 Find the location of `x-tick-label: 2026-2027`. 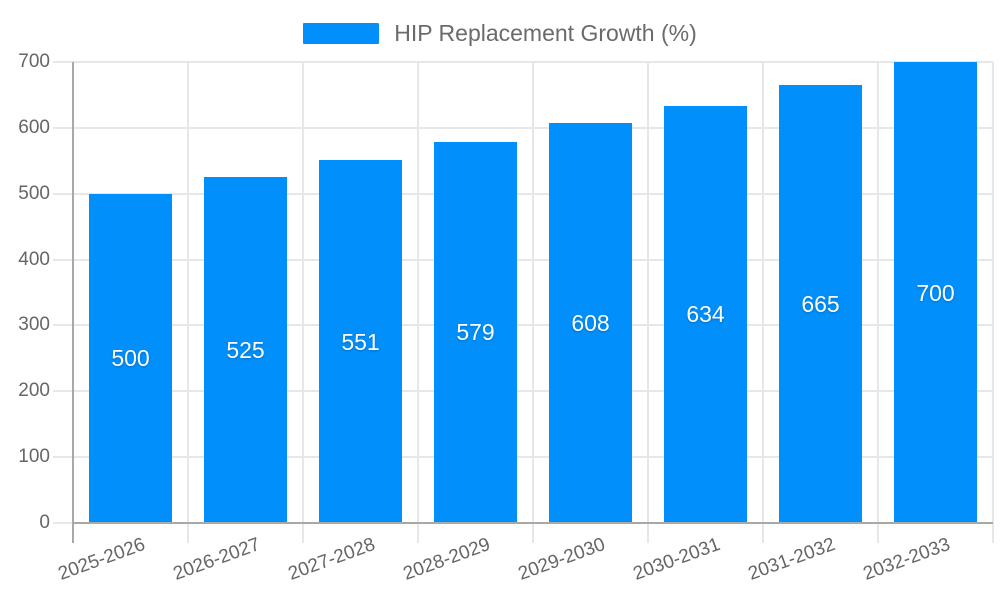

x-tick-label: 2026-2027 is located at coordinates (216, 559).